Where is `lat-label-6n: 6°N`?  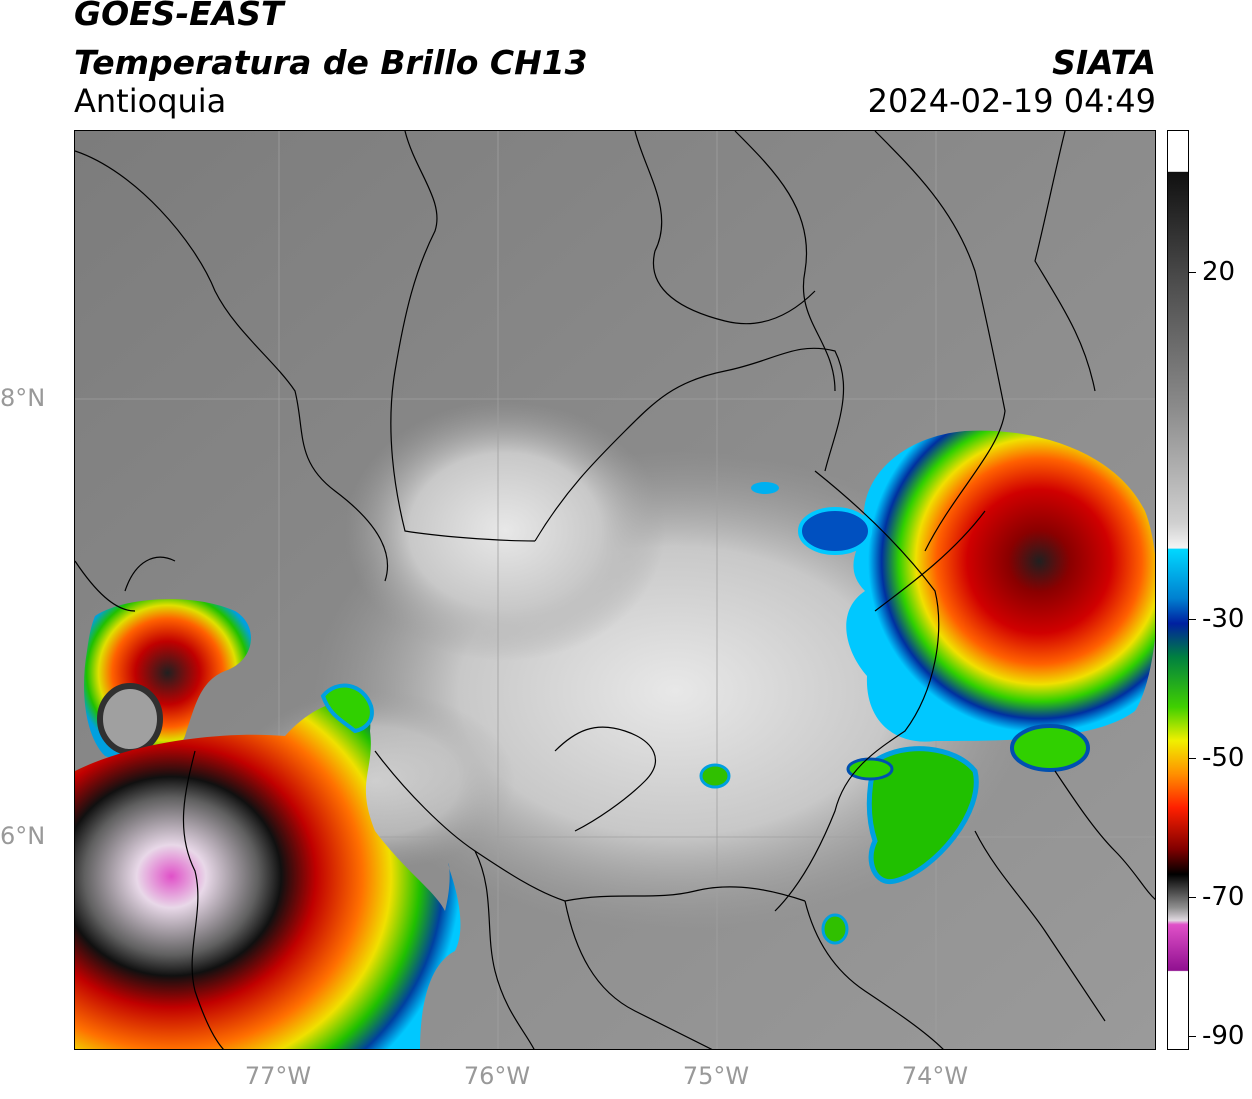 lat-label-6n: 6°N is located at coordinates (23, 836).